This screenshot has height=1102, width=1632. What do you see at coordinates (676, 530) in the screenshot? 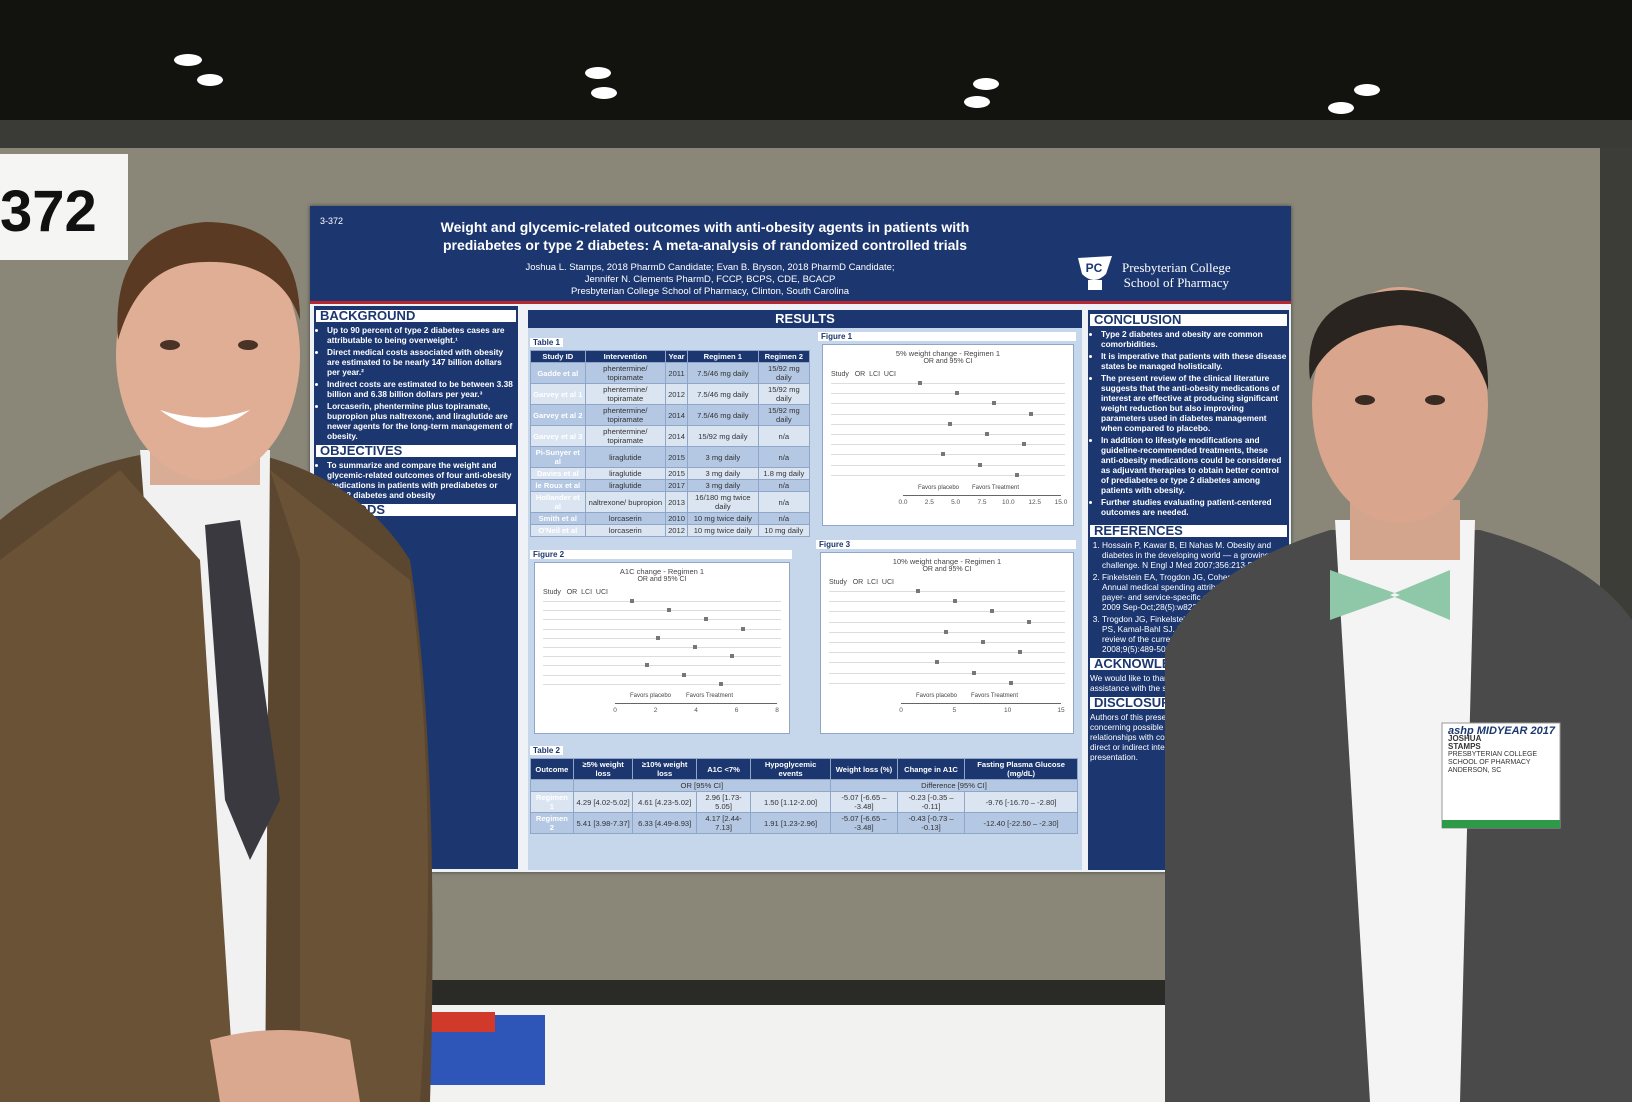
I see `table-cell: 2012` at bounding box center [676, 530].